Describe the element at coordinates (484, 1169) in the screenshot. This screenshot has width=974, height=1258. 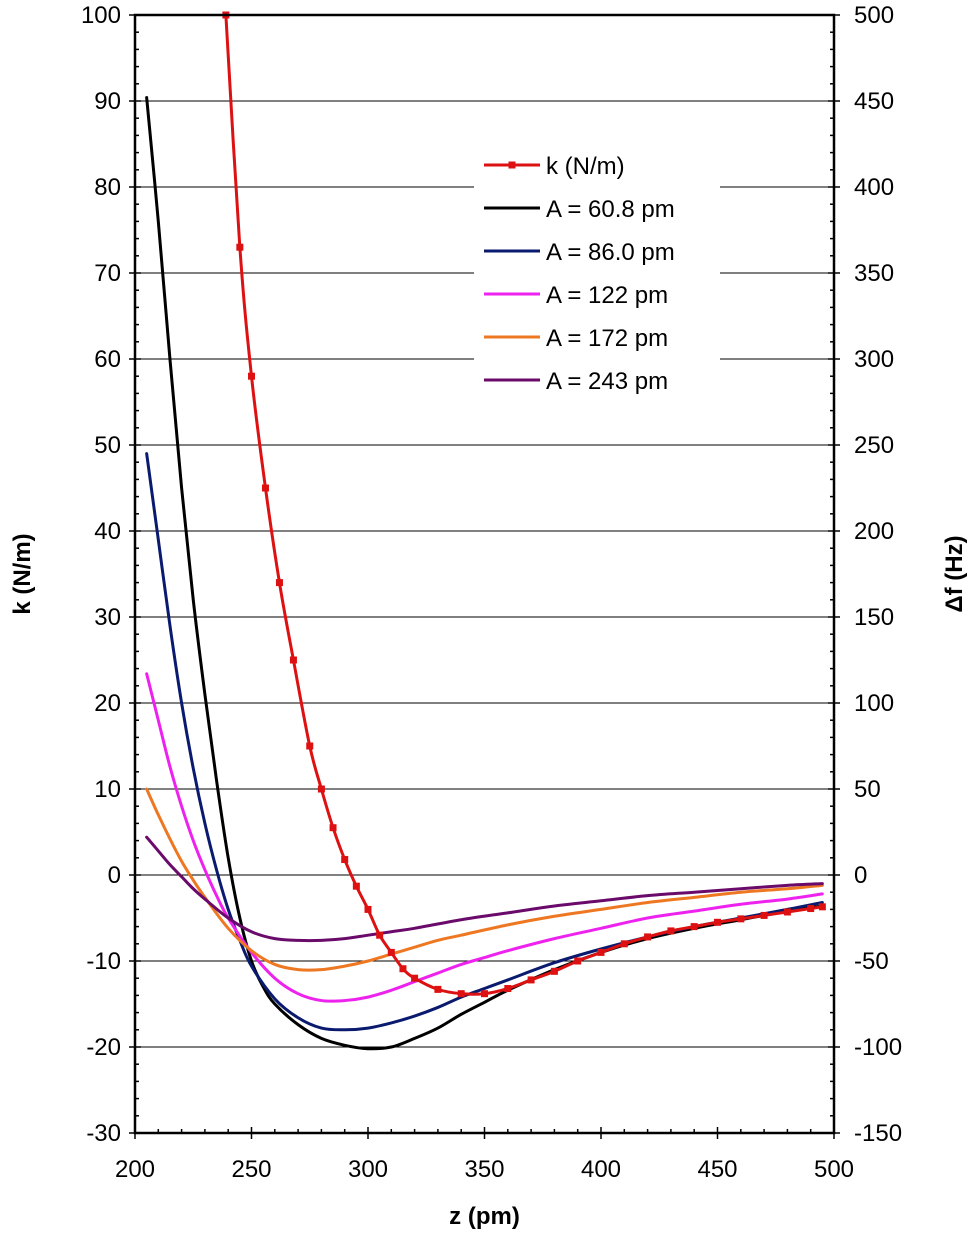
I see `x-tick-label: 350` at that location.